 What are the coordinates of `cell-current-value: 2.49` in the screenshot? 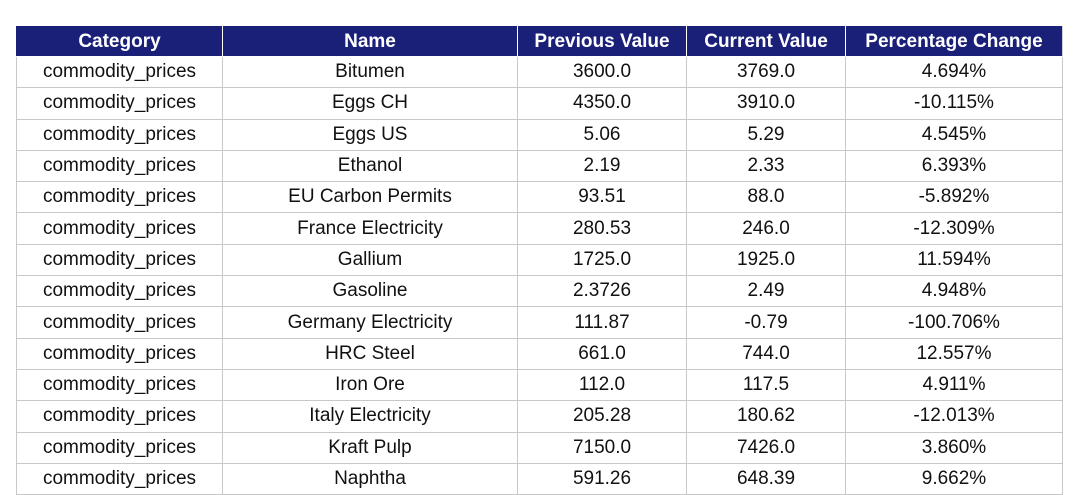 It's located at (766, 291).